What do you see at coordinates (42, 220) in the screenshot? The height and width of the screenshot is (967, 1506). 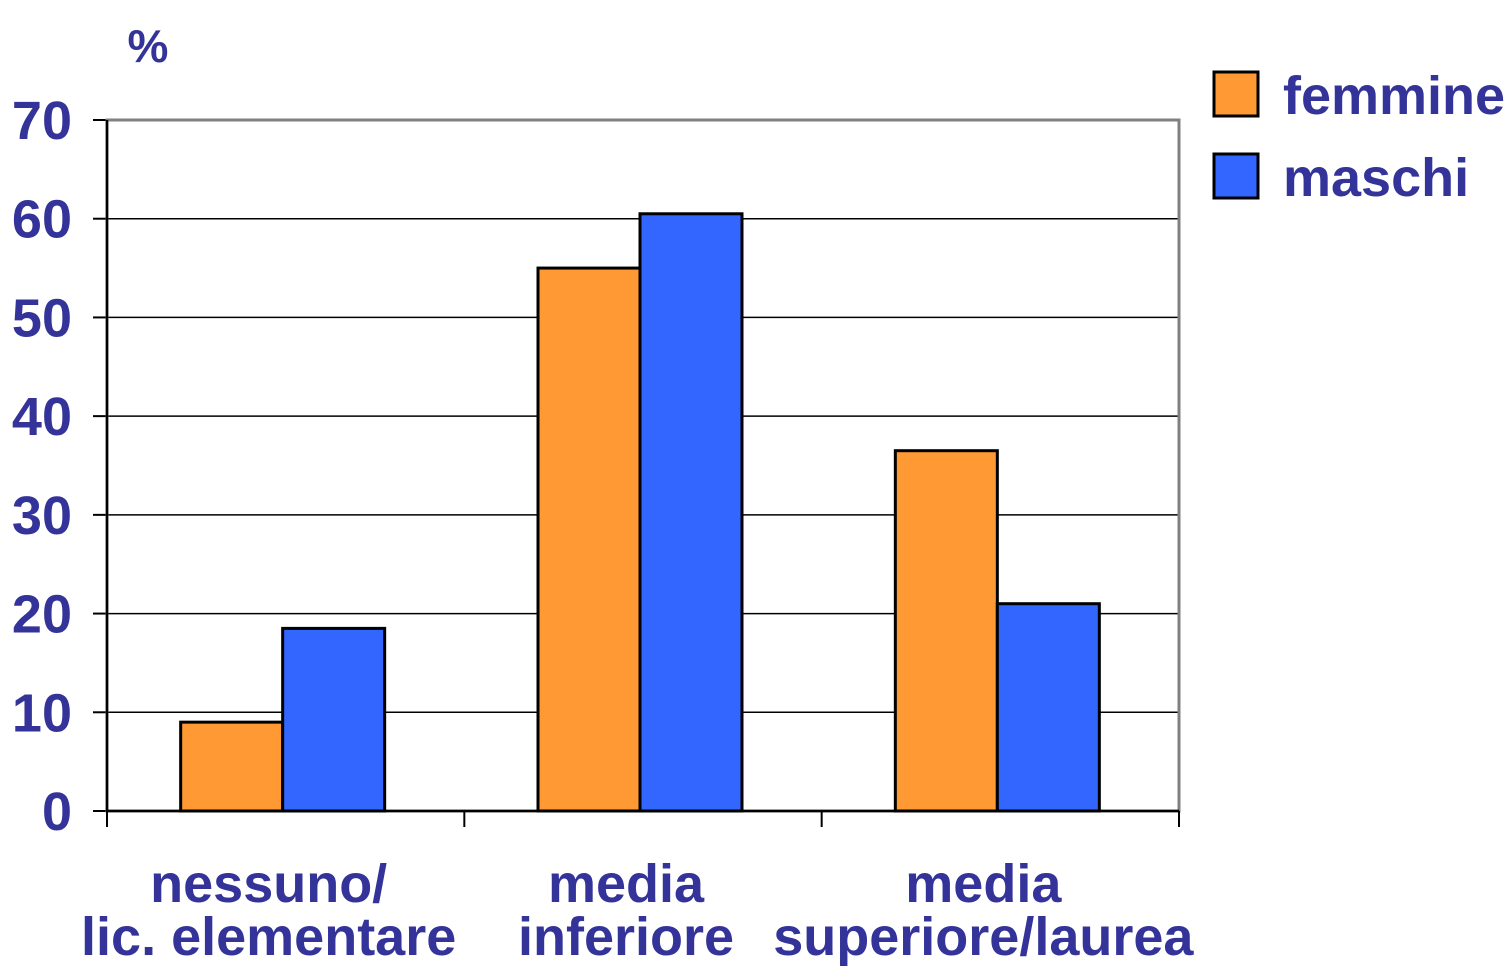 I see `y-tick-label: 60` at bounding box center [42, 220].